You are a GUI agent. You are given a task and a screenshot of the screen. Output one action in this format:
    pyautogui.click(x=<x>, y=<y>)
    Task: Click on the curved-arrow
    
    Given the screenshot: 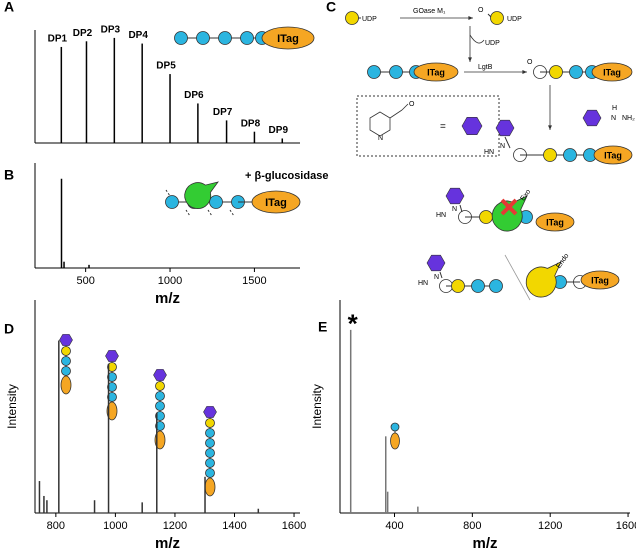 What is the action you would take?
    pyautogui.click(x=477, y=39)
    